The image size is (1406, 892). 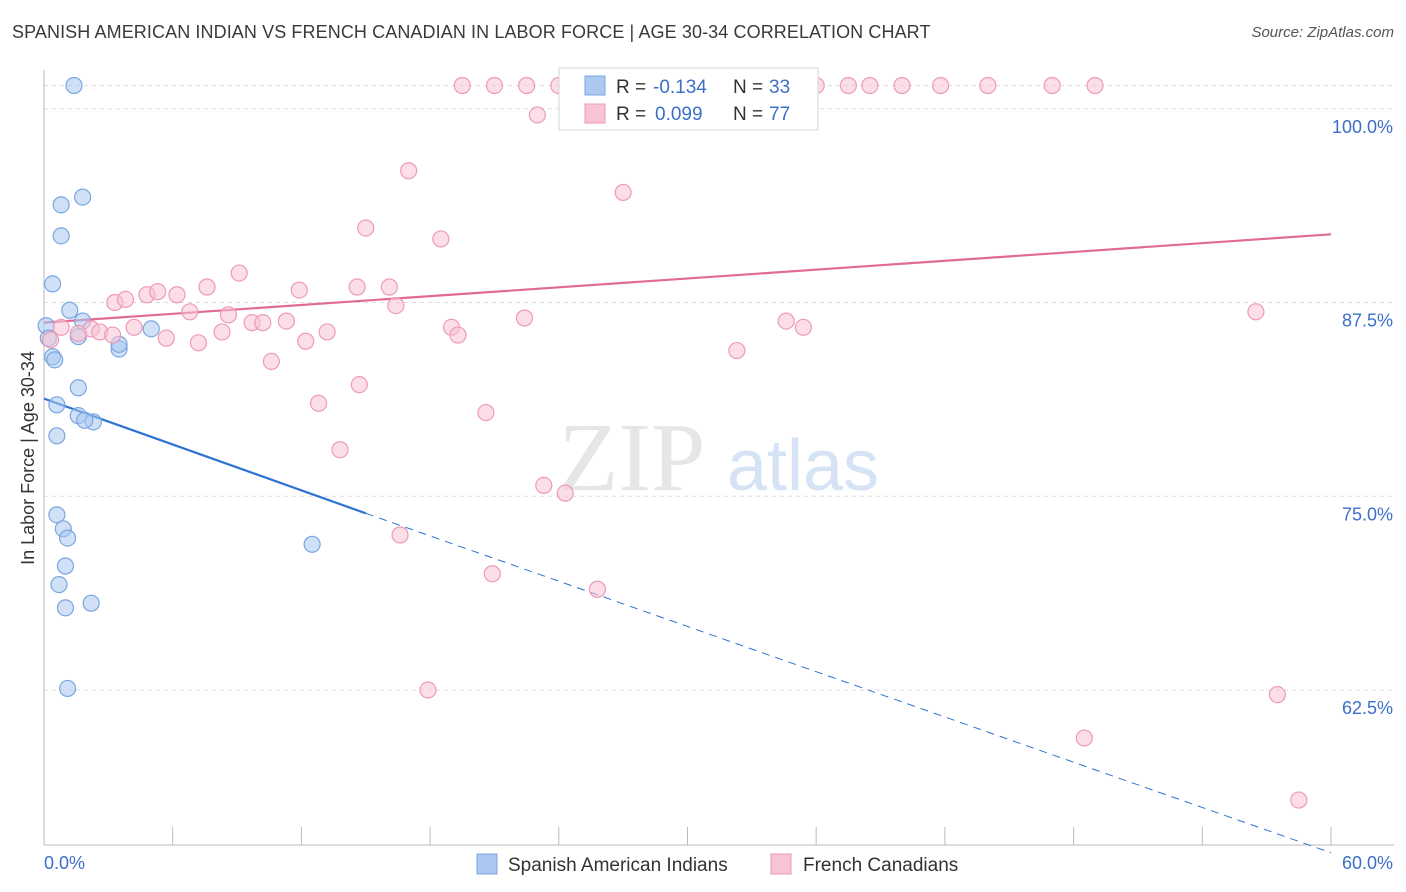 I want to click on watermark-atlas: atlas, so click(x=803, y=466).